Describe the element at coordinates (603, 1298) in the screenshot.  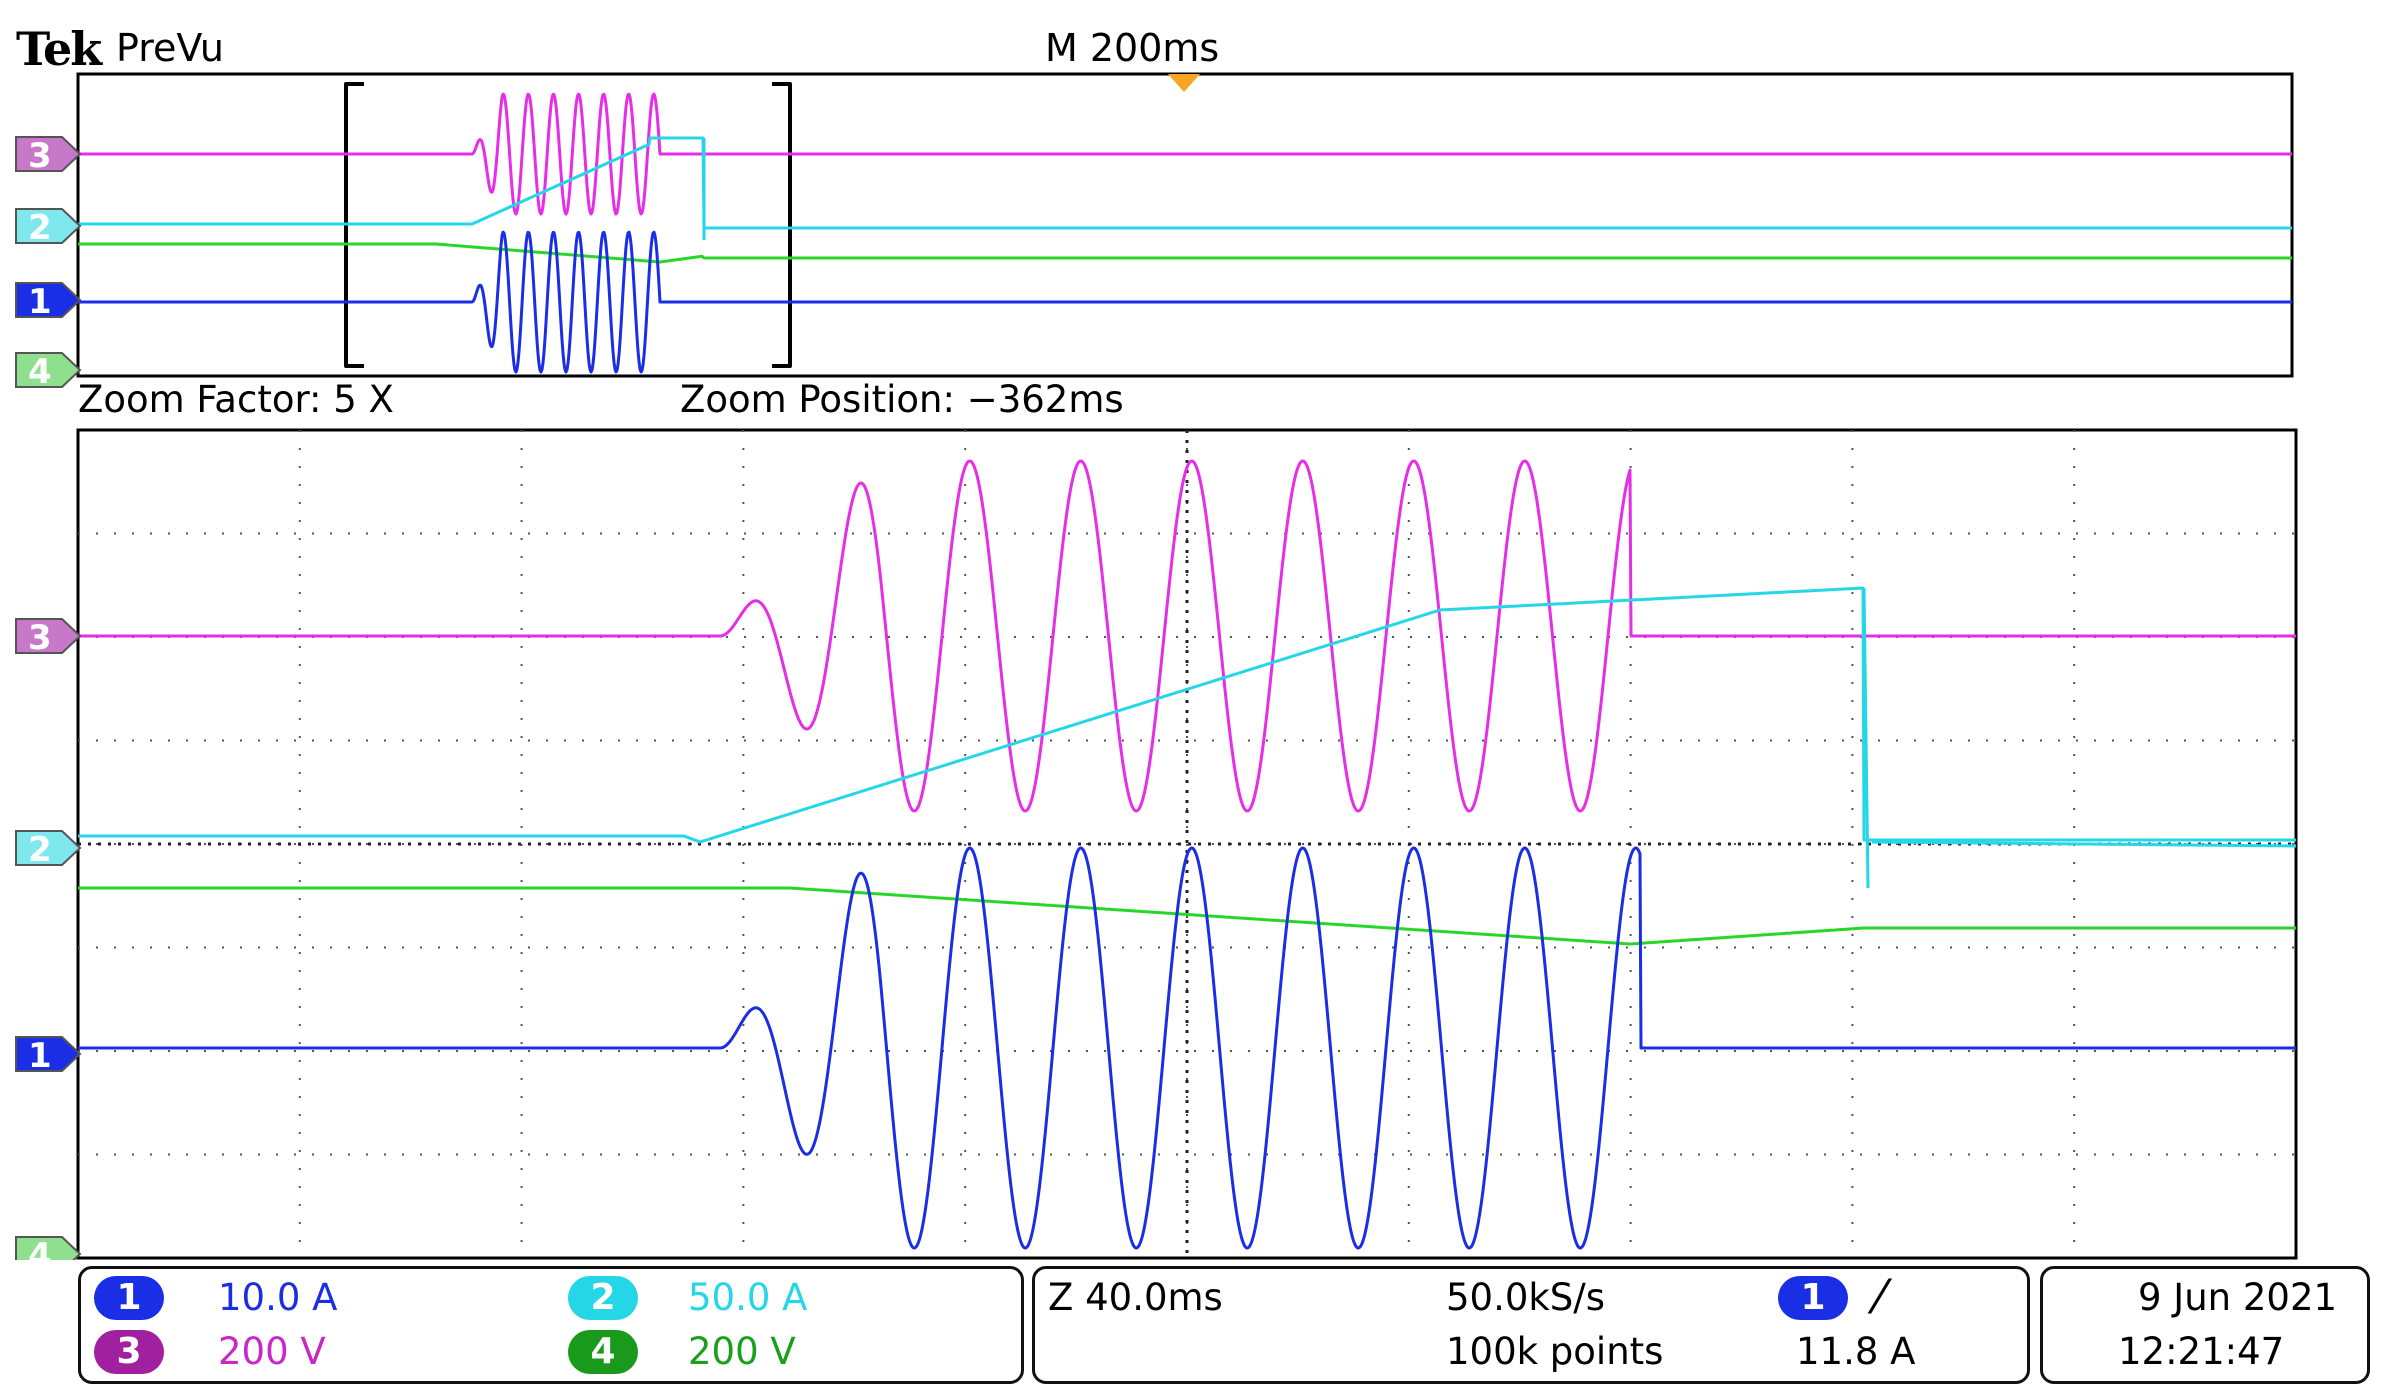
I see `ch2-badge: 2` at that location.